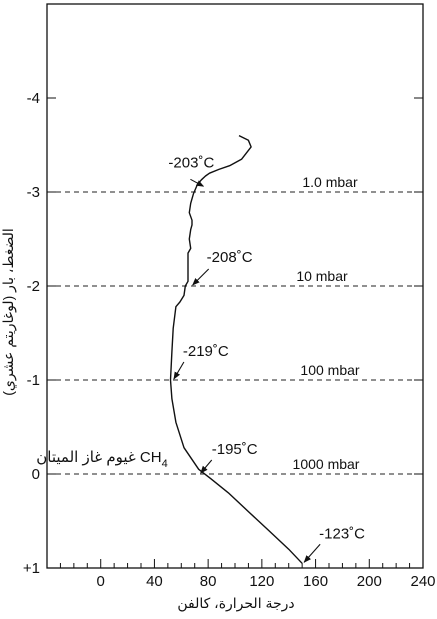 The width and height of the screenshot is (437, 619). Describe the element at coordinates (369, 581) in the screenshot. I see `x-tick-label: 200` at that location.